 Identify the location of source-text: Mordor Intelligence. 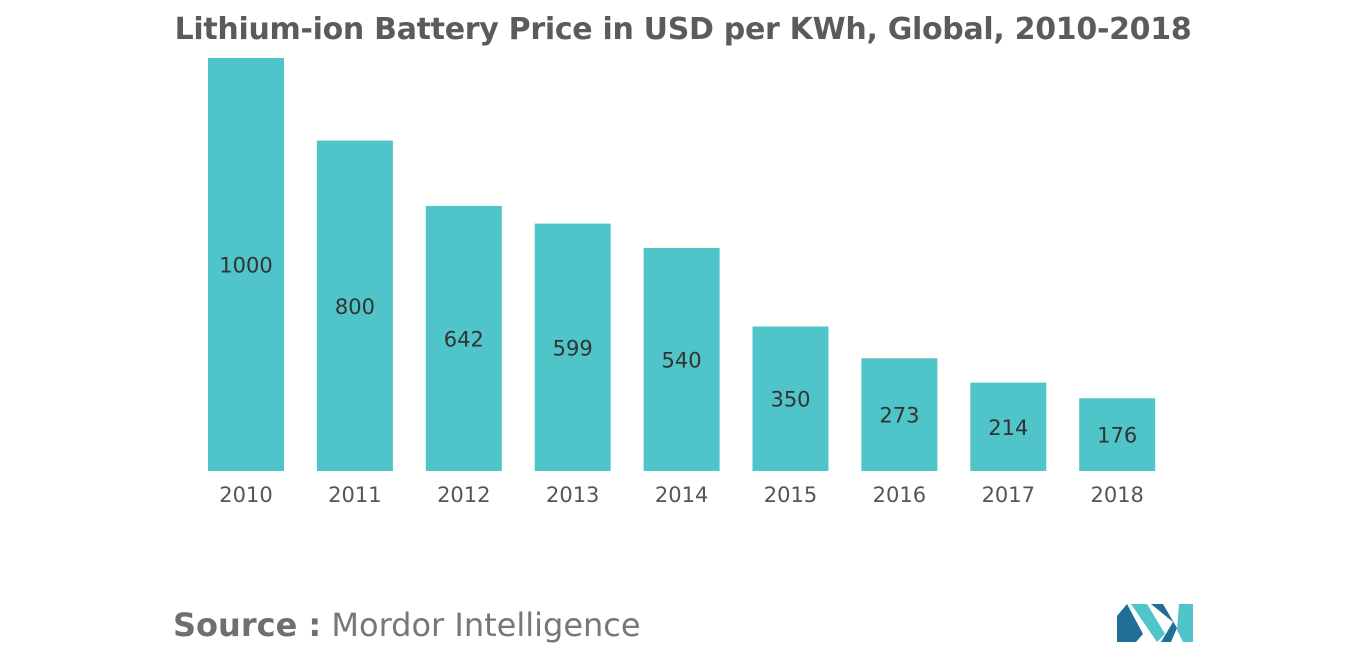
(486, 625).